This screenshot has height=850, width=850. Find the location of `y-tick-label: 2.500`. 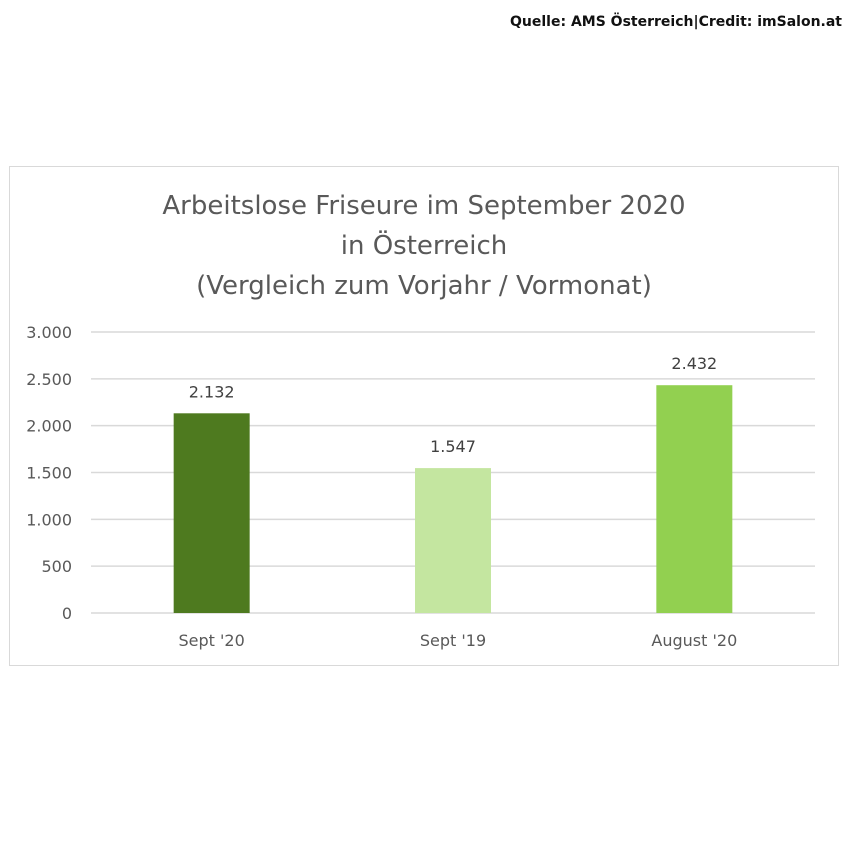

y-tick-label: 2.500 is located at coordinates (49, 379).